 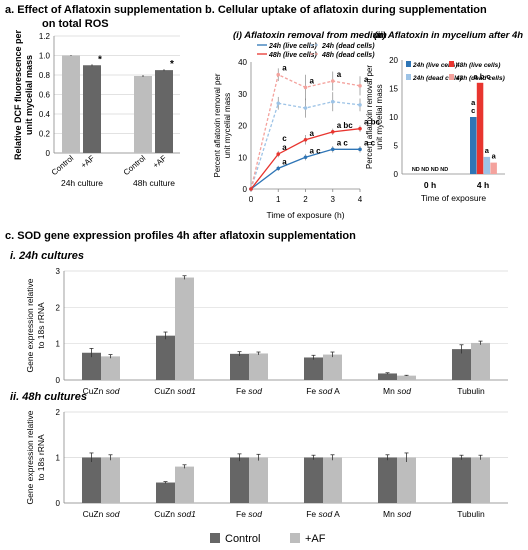 I want to click on legend-label: +AF, so click(x=315, y=539).